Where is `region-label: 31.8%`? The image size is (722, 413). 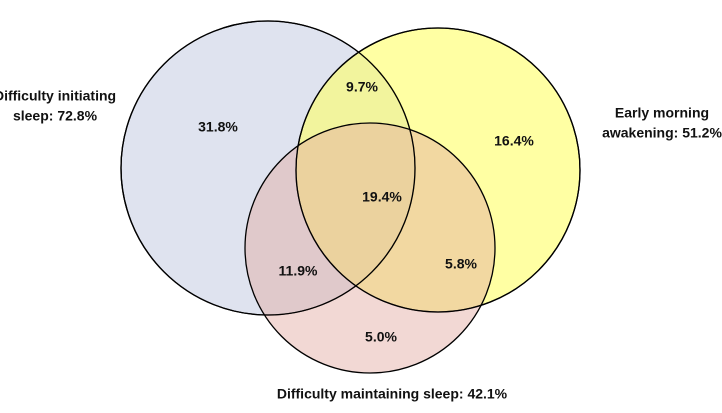 region-label: 31.8% is located at coordinates (218, 127).